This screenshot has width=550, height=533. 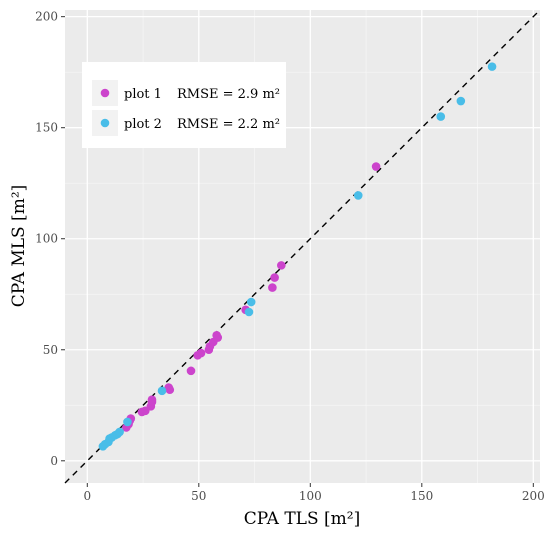 I want to click on x-tick-label: 200, so click(x=533, y=496).